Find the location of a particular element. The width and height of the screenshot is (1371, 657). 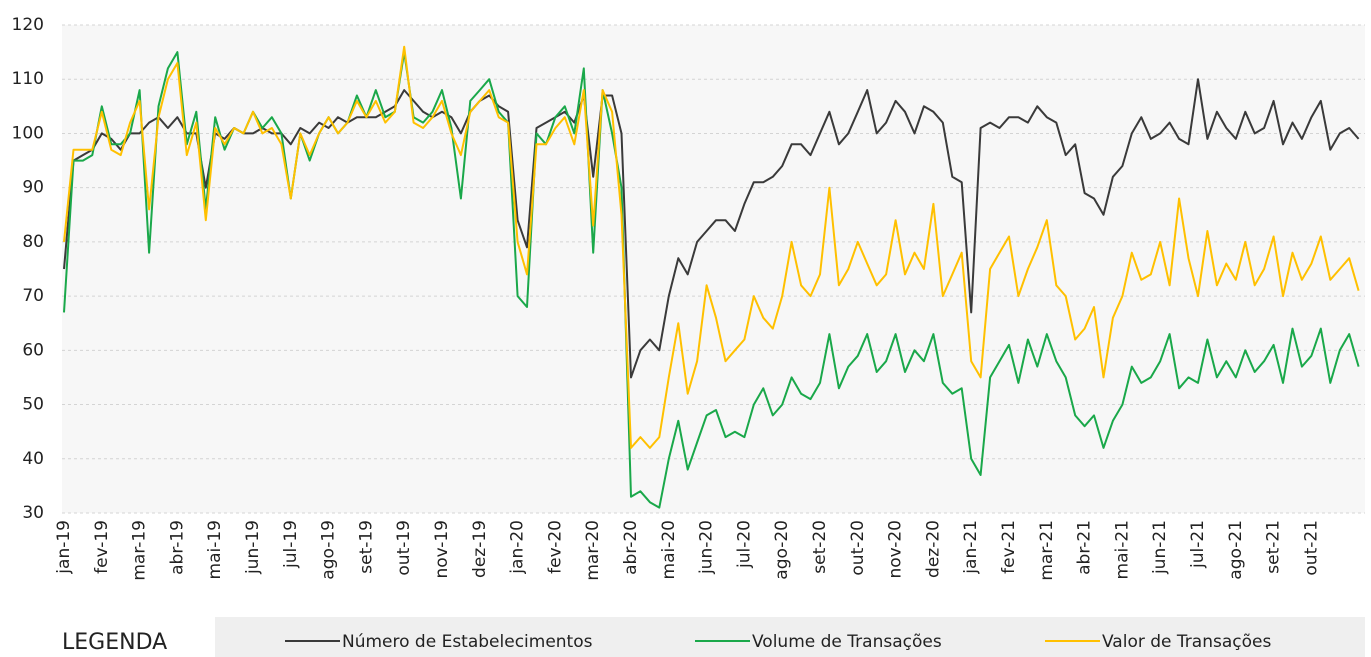

x-tick-label: abr-19 is located at coordinates (177, 547).